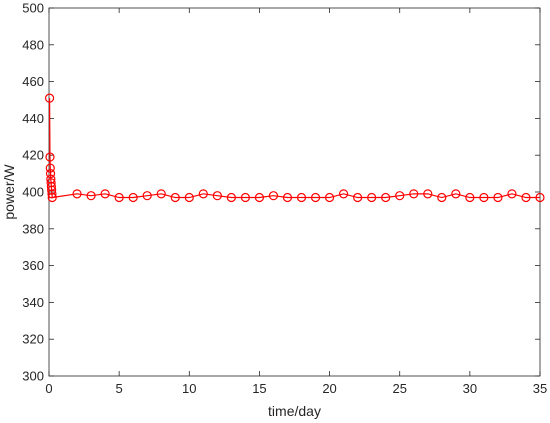 The width and height of the screenshot is (550, 423). I want to click on x-tick-label: 0, so click(48, 388).